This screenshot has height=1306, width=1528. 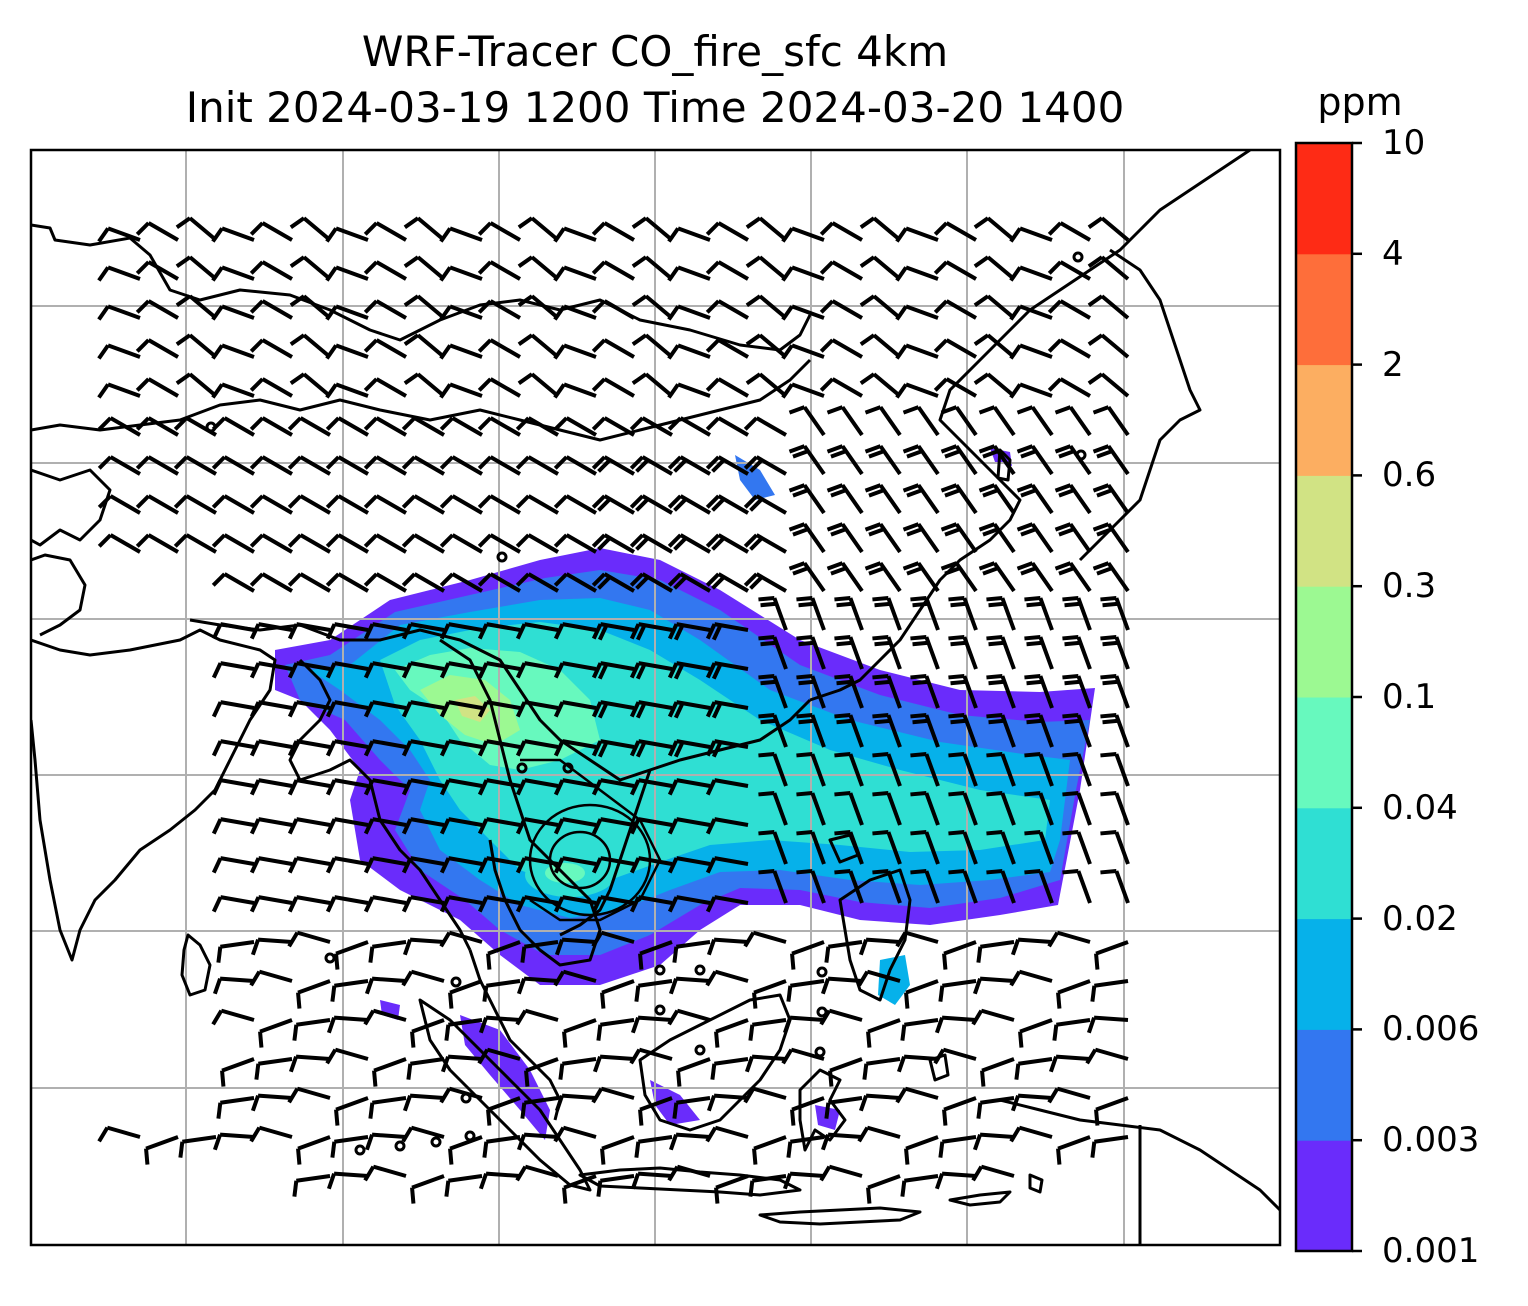 I want to click on lesser-sunda, so click(x=840, y=1216).